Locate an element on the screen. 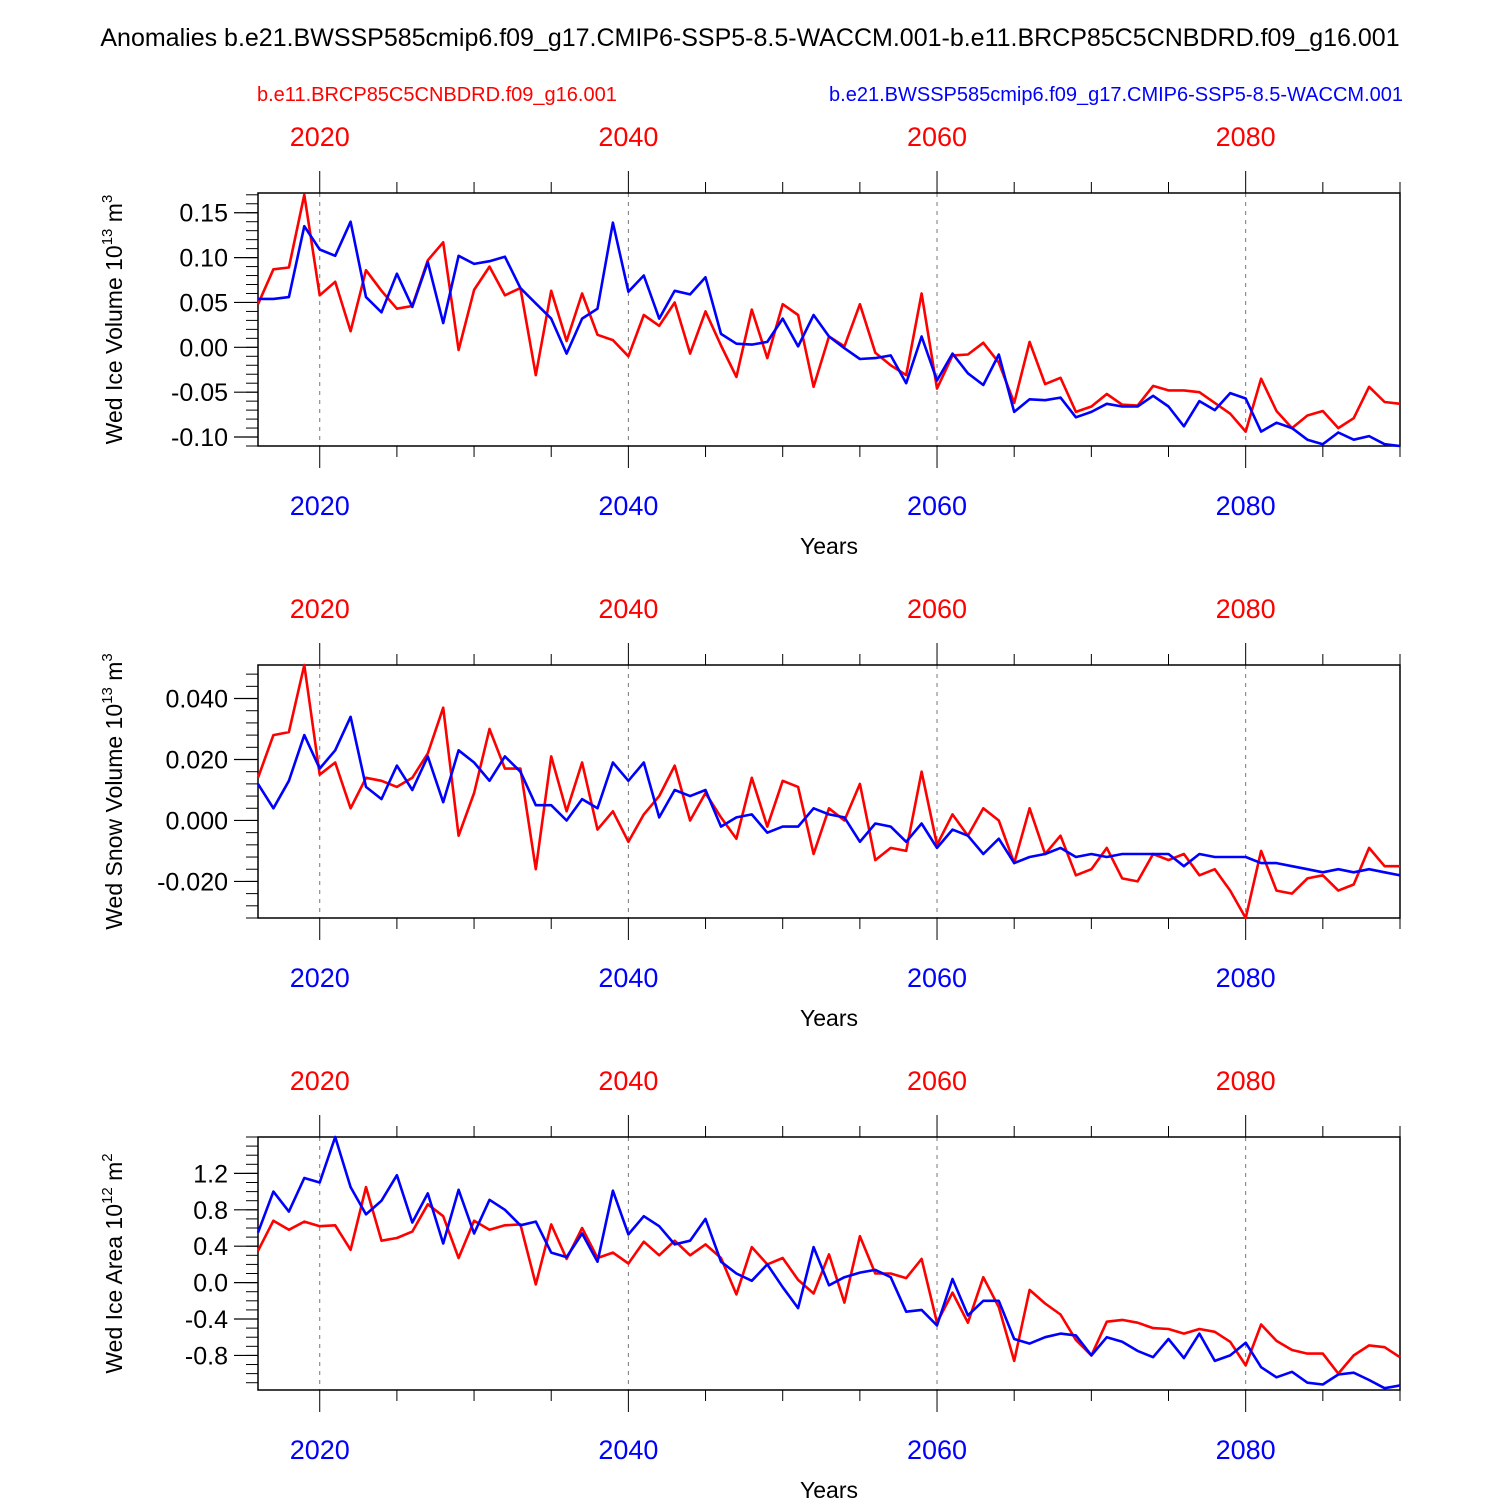 This screenshot has height=1500, width=1500. y-tick-label: 0.4 is located at coordinates (210, 1247).